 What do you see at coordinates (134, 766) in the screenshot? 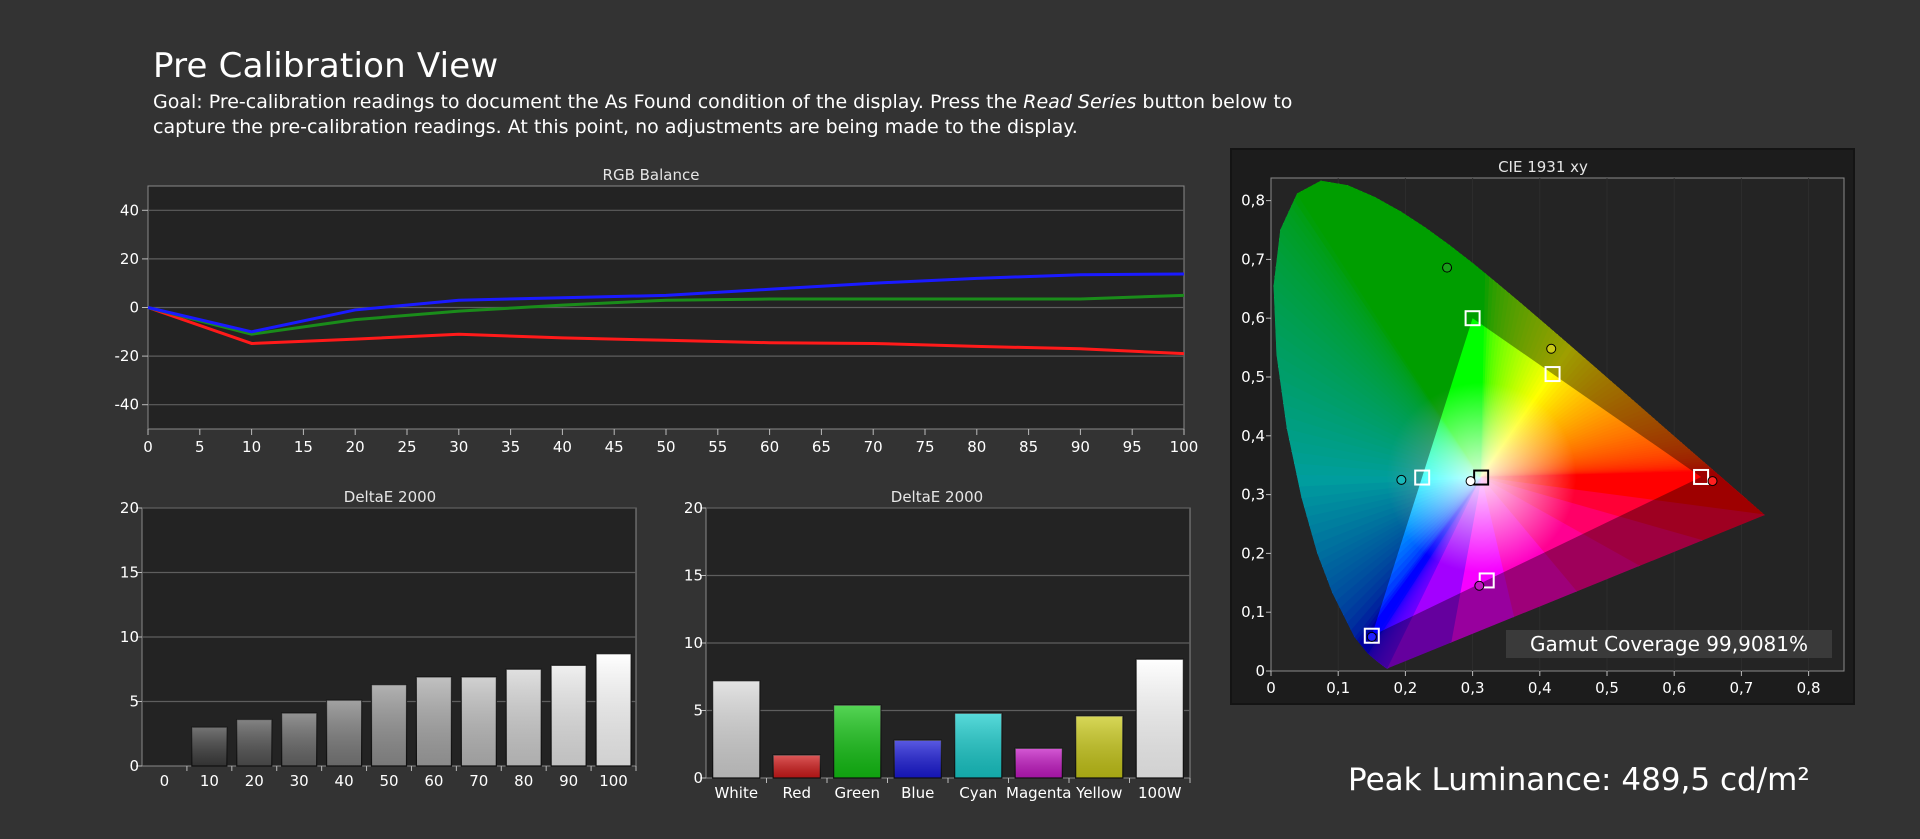
I see `deltae-gray-ytick-label: 0` at bounding box center [134, 766].